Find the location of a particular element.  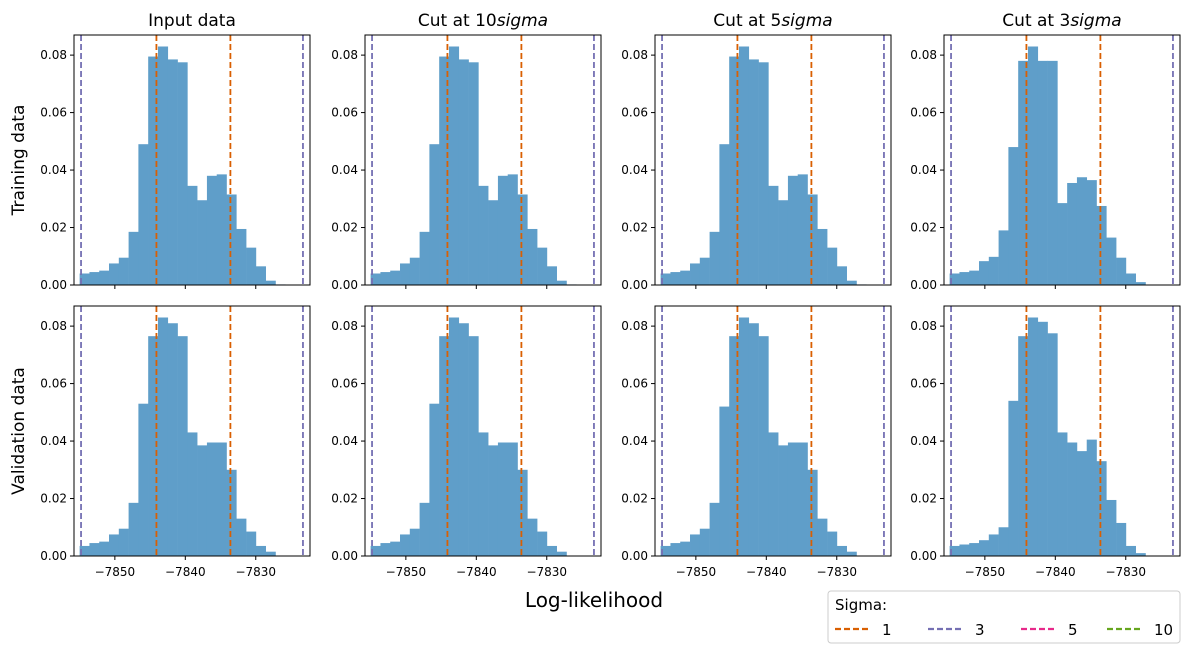

legend-item-sigma-10: 10 is located at coordinates (1140, 630).